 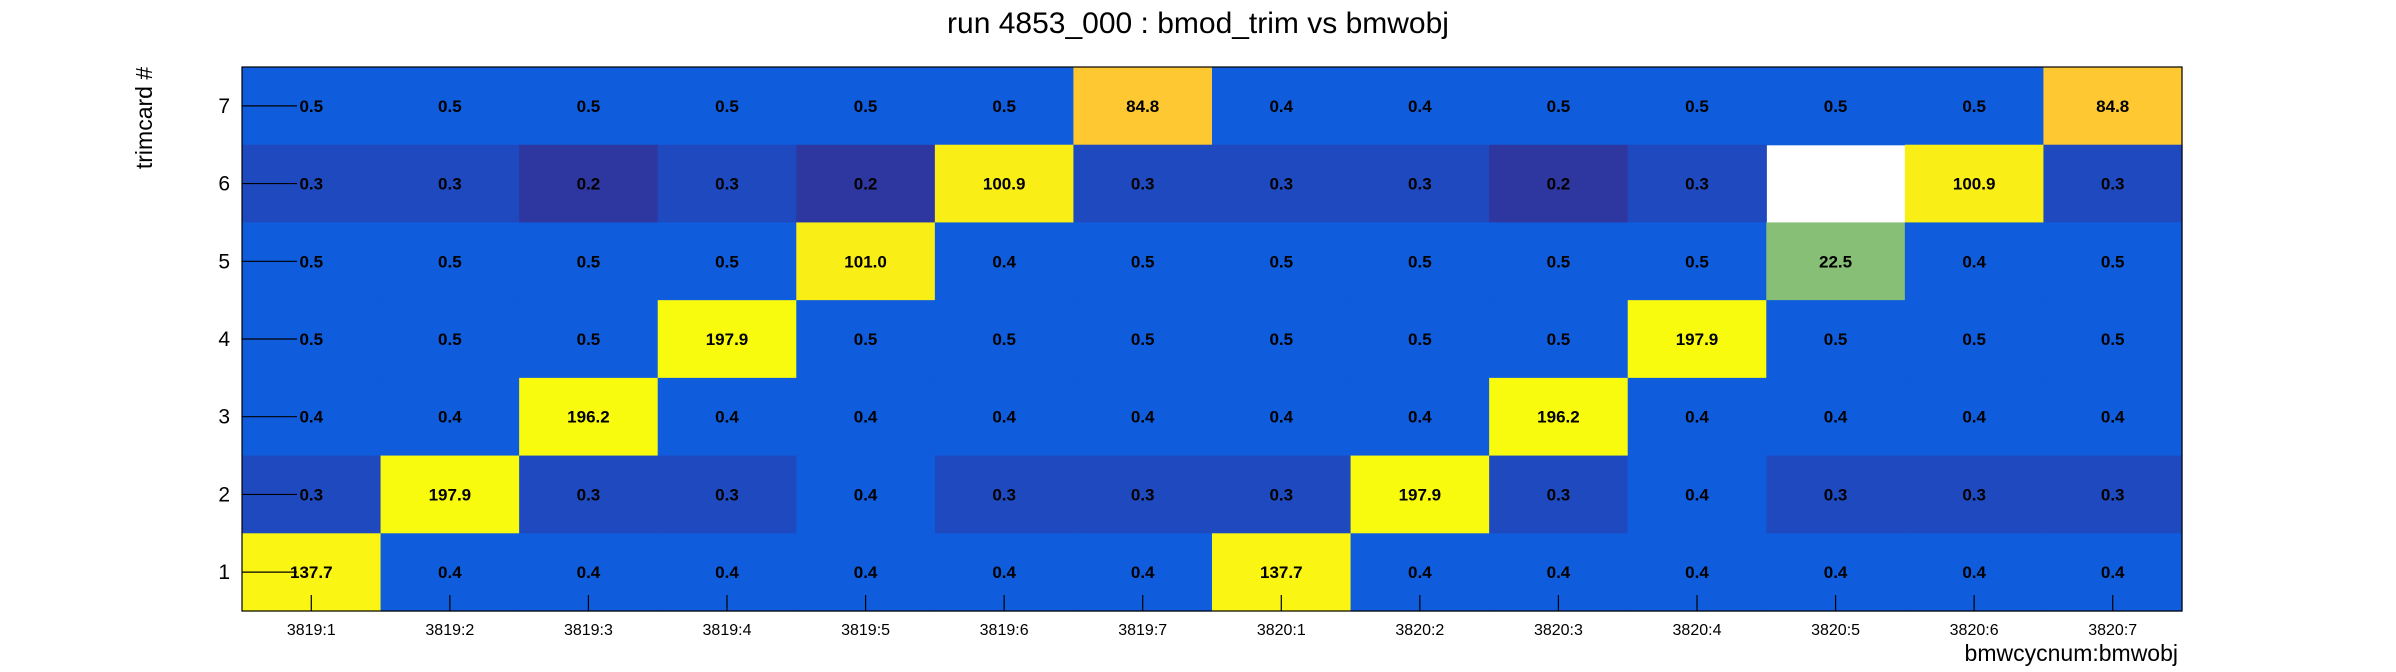 I want to click on x-tick-label: 3819:1, so click(x=311, y=630).